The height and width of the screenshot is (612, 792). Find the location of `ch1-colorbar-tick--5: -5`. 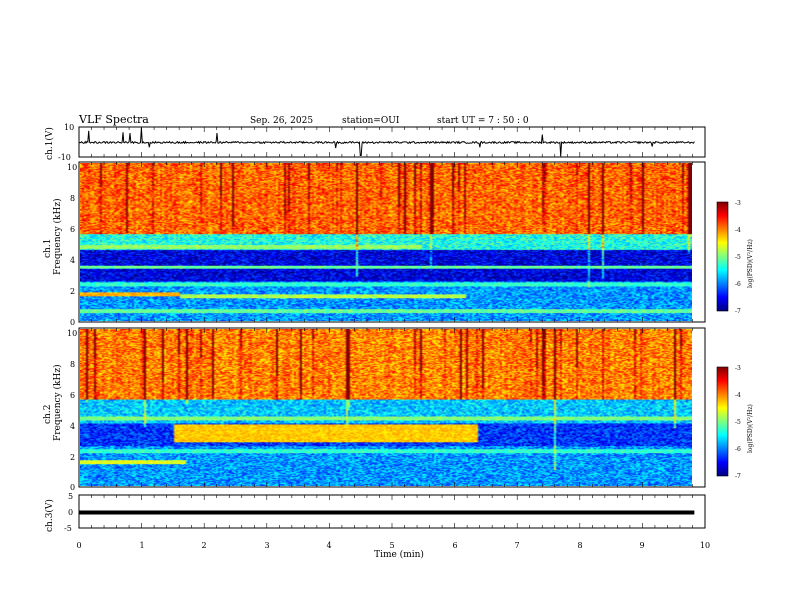

ch1-colorbar-tick--5: -5 is located at coordinates (738, 257).